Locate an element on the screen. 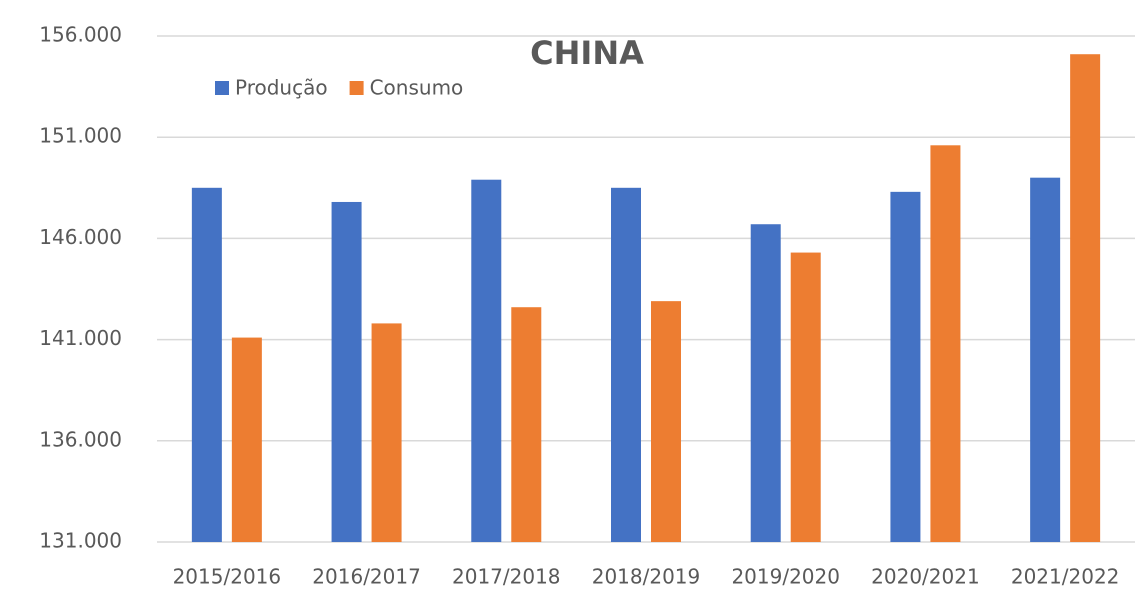 The image size is (1140, 602). x-tick-label: 2017/2018 is located at coordinates (506, 577).